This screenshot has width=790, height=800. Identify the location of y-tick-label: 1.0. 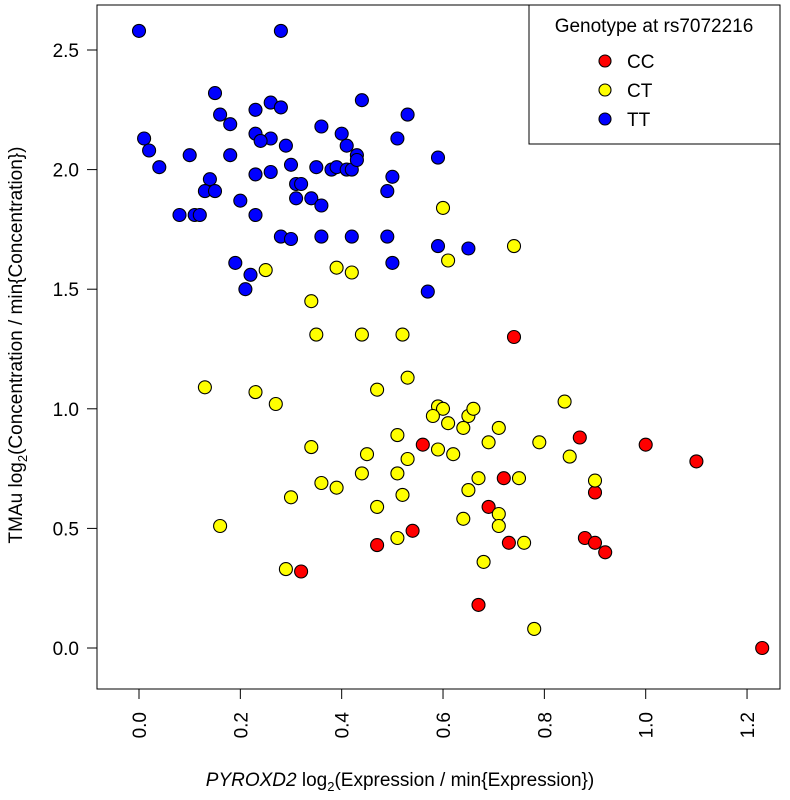
(66, 410).